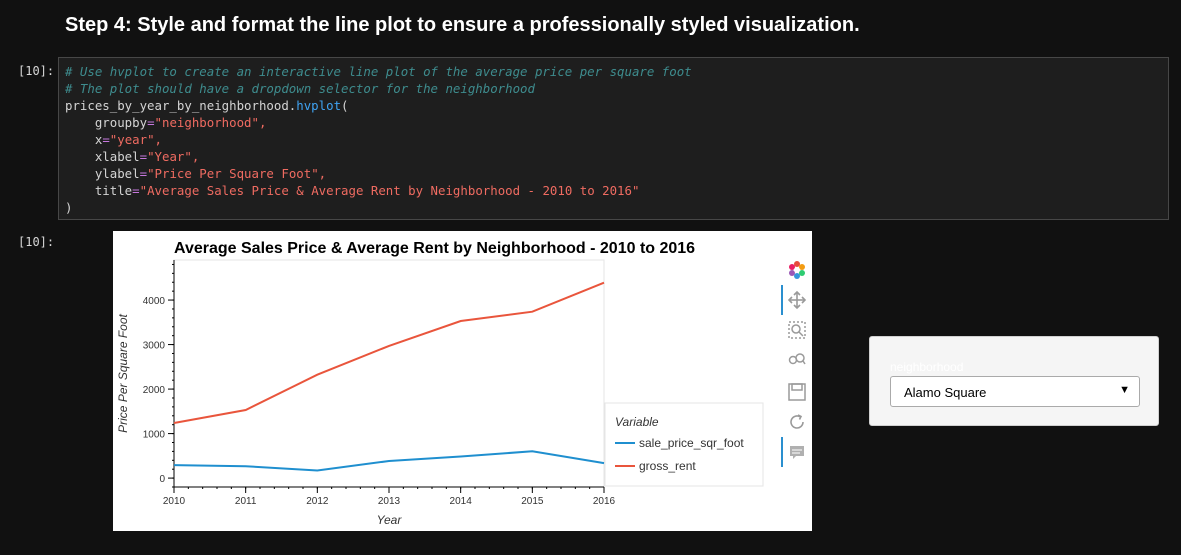 The image size is (1181, 555). Describe the element at coordinates (36, 242) in the screenshot. I see `output-prompt: [10]:` at that location.